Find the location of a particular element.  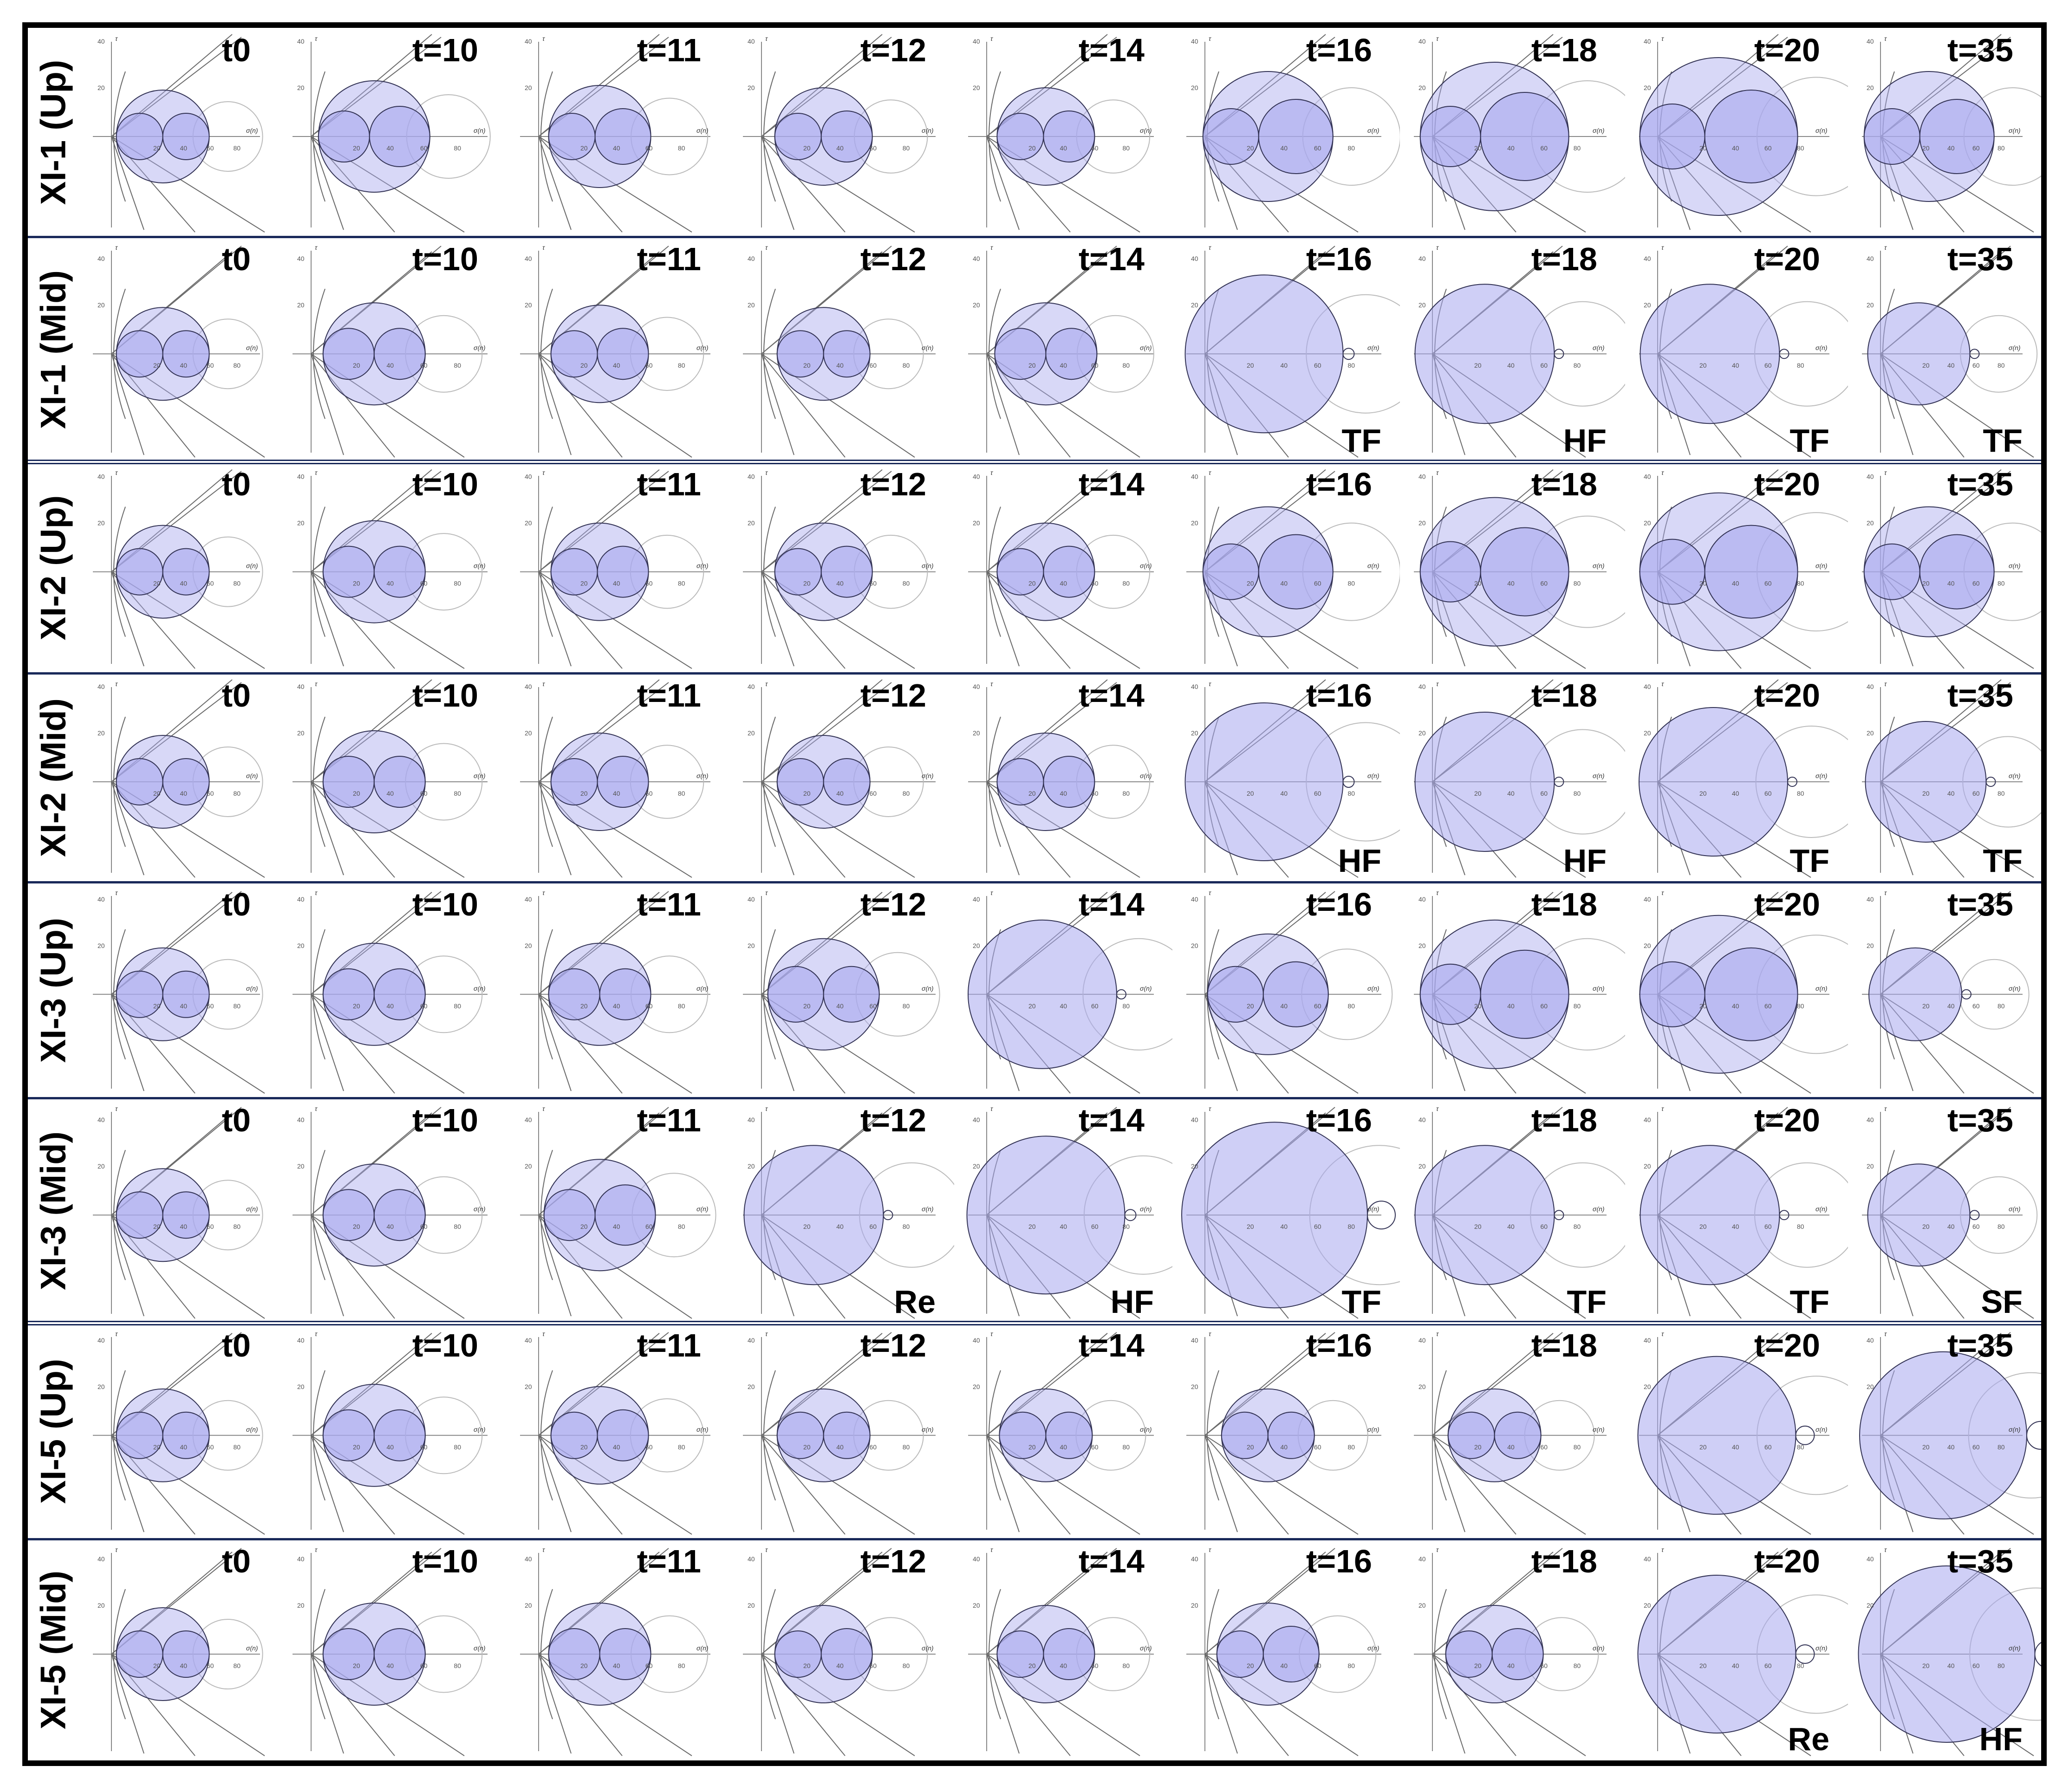

mohr-panel: 20 40 60 80 20 40 σ(n) τ t0 is located at coordinates (179, 568).